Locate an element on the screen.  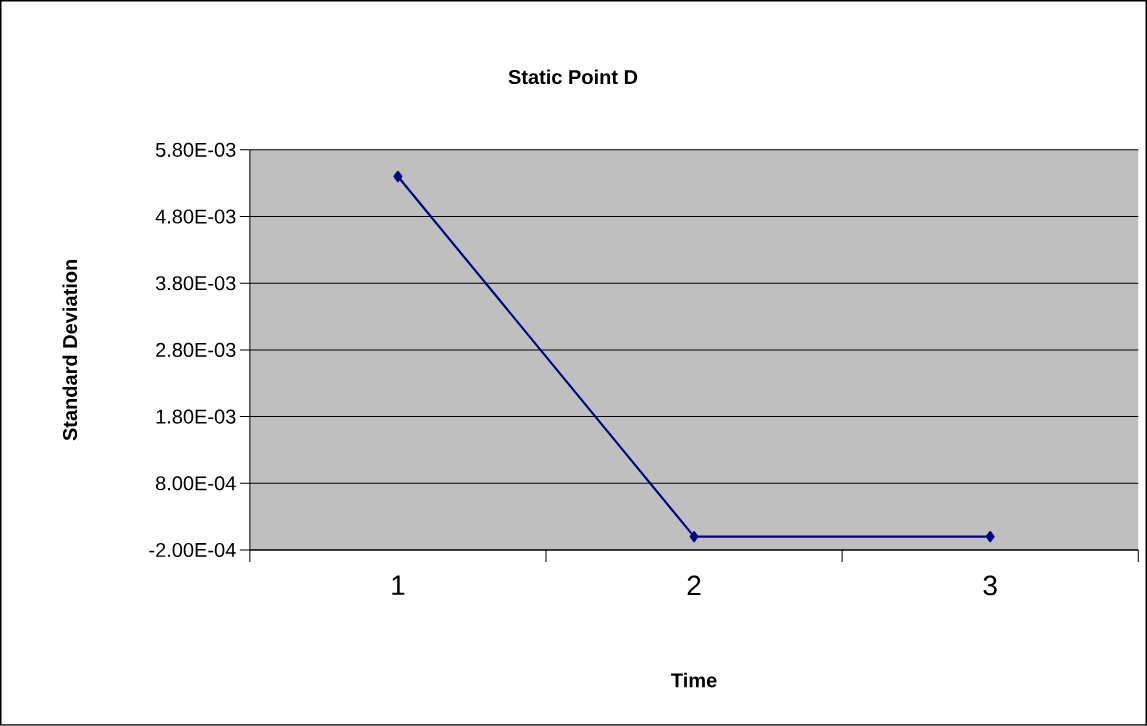
y-axis-title: Standard Deviation is located at coordinates (70, 350).